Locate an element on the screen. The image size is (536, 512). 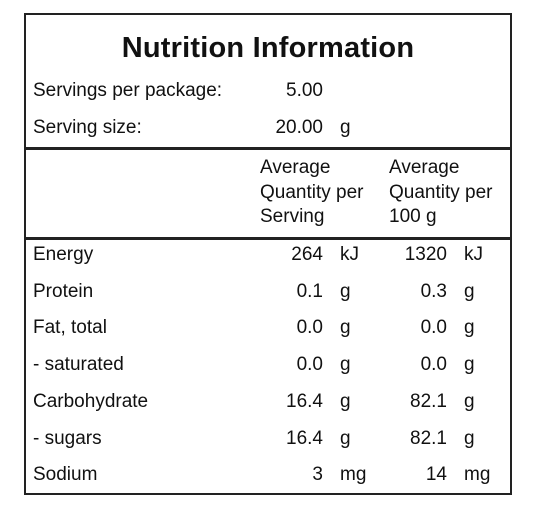
column-header-per-serving-line: Quantity per is located at coordinates (312, 192).